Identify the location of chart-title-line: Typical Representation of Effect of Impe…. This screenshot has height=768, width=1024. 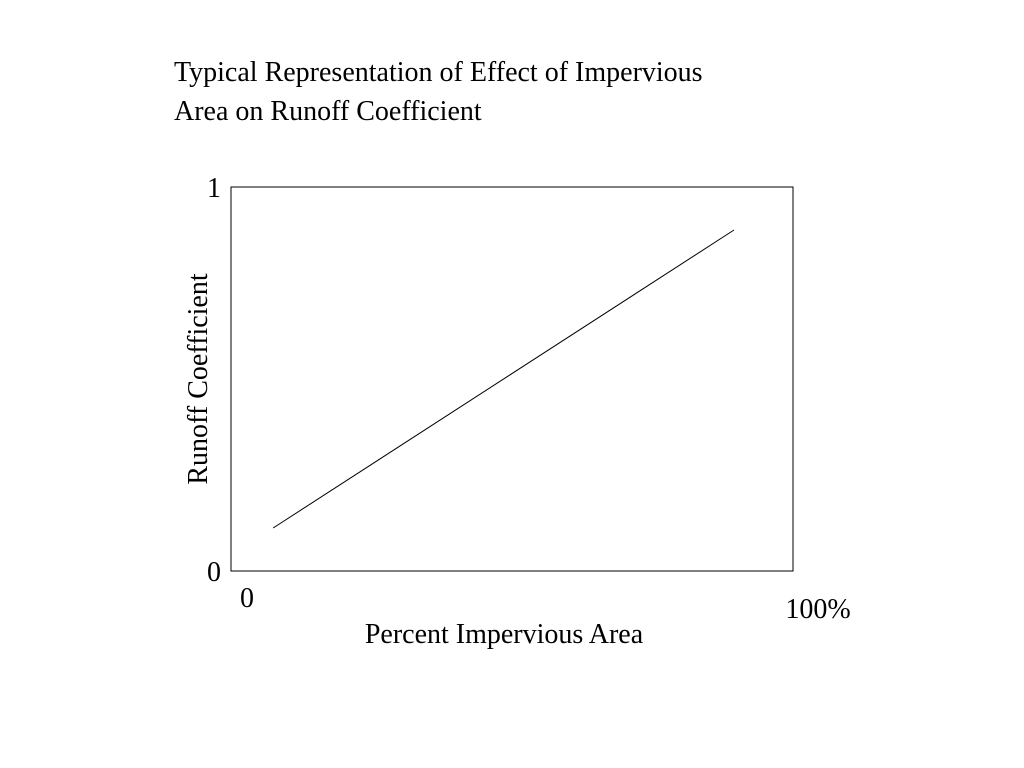
(438, 72).